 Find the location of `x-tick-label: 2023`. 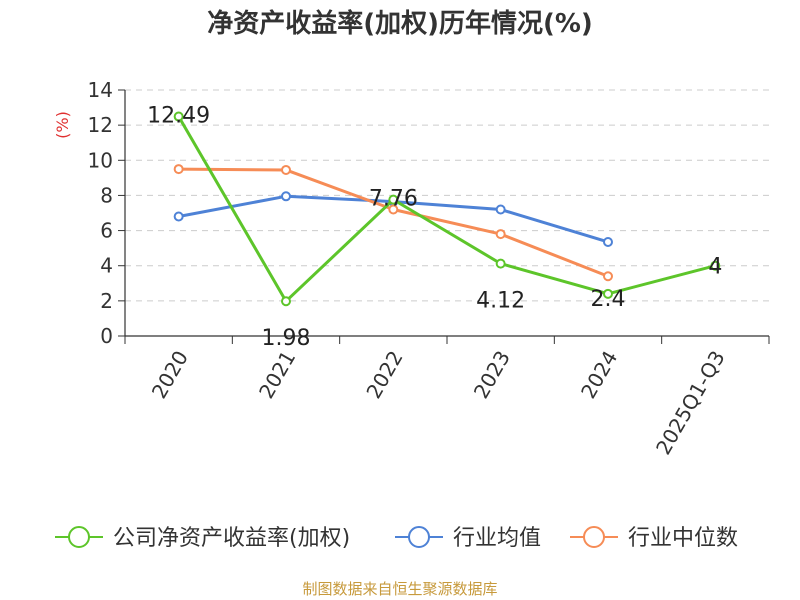

x-tick-label: 2023 is located at coordinates (492, 374).